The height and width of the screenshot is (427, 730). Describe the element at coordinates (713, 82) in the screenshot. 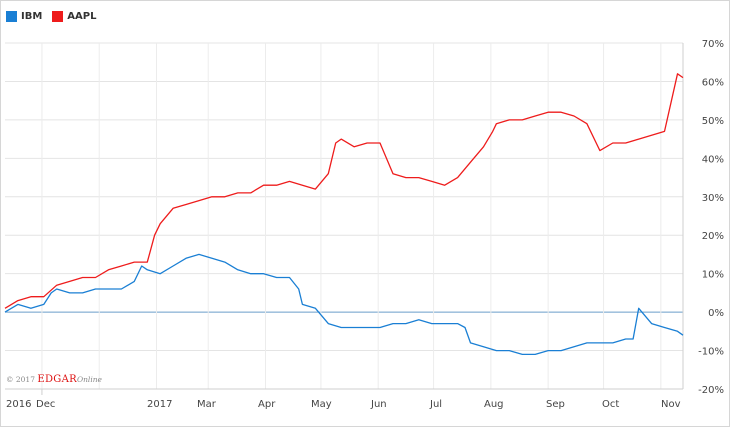

I see `y-tick-label: 60%` at that location.